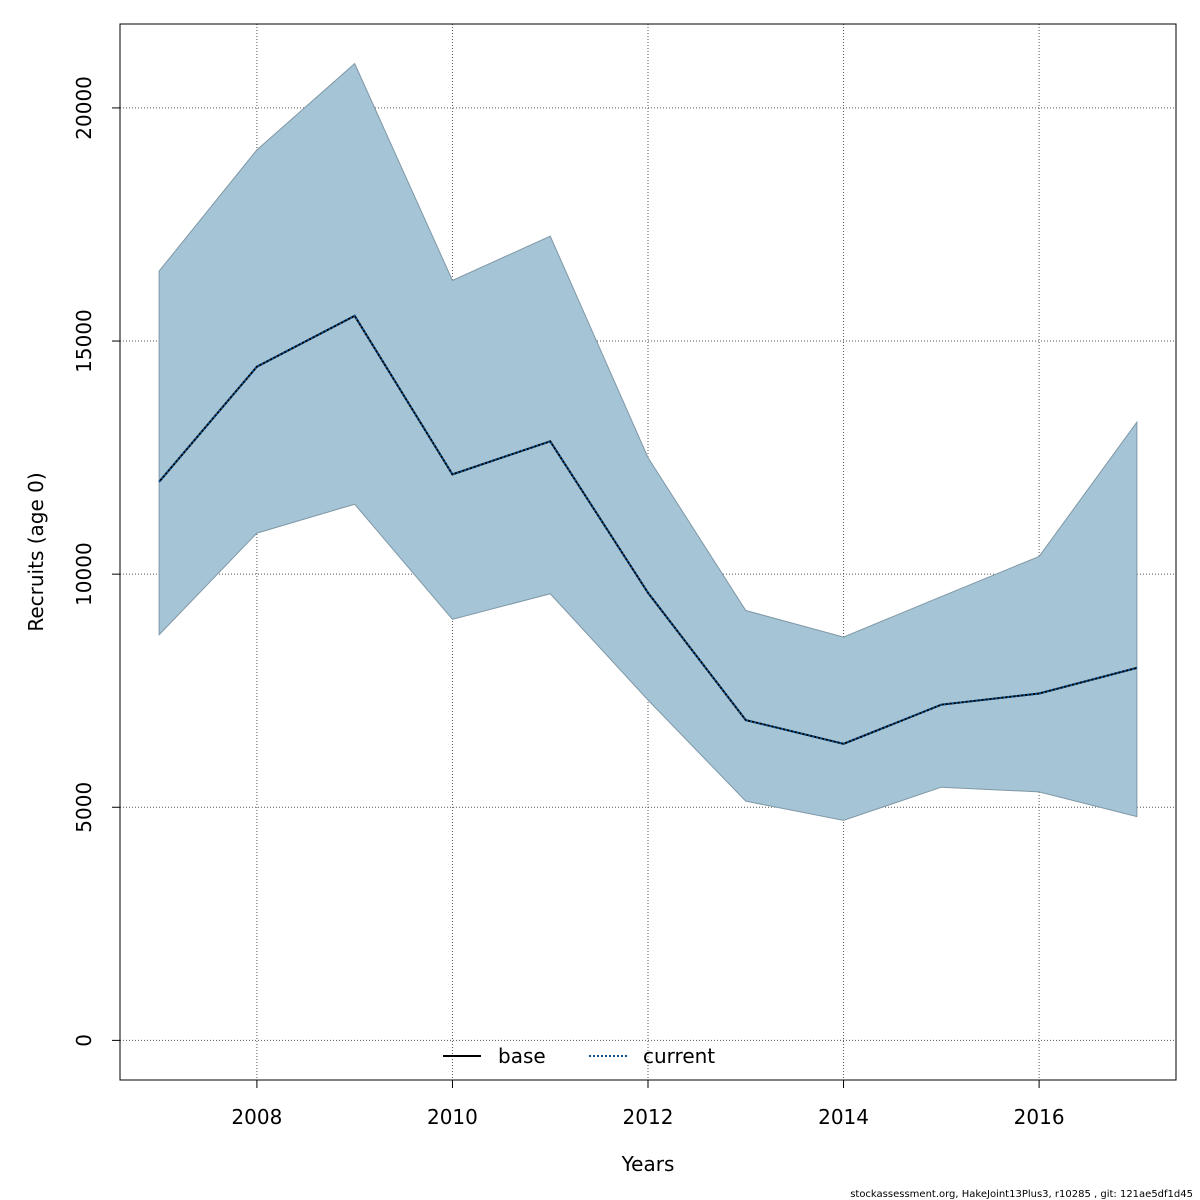  Describe the element at coordinates (648, 1117) in the screenshot. I see `x-tick-label-2012: 2012` at that location.